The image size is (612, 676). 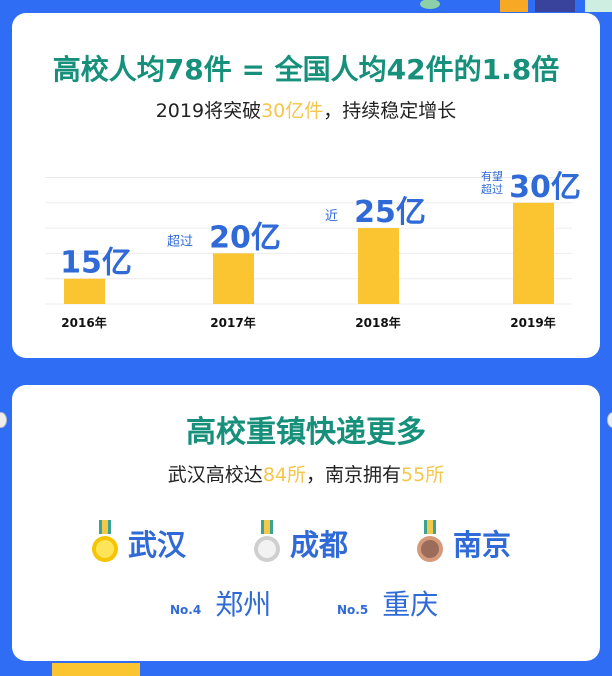 I want to click on city-name: 成都, so click(x=319, y=545).